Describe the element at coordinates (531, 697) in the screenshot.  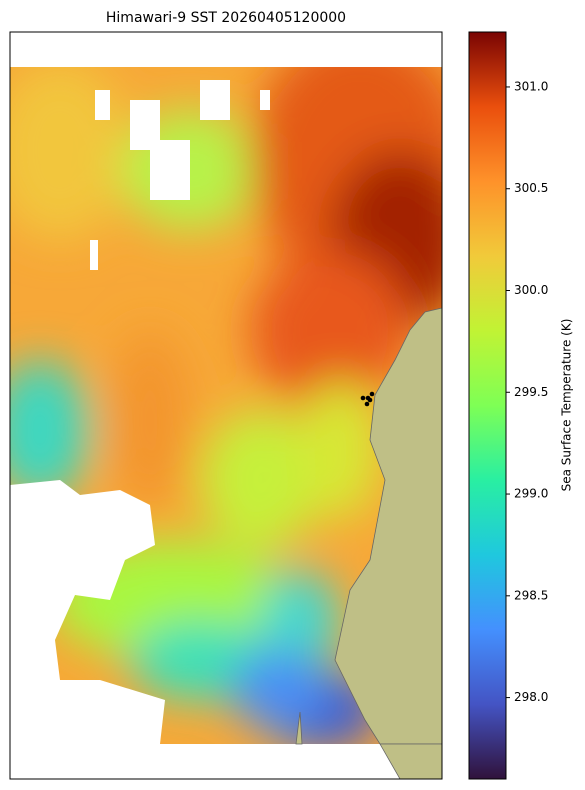
I see `colorbar-tick-label: 298.0` at that location.